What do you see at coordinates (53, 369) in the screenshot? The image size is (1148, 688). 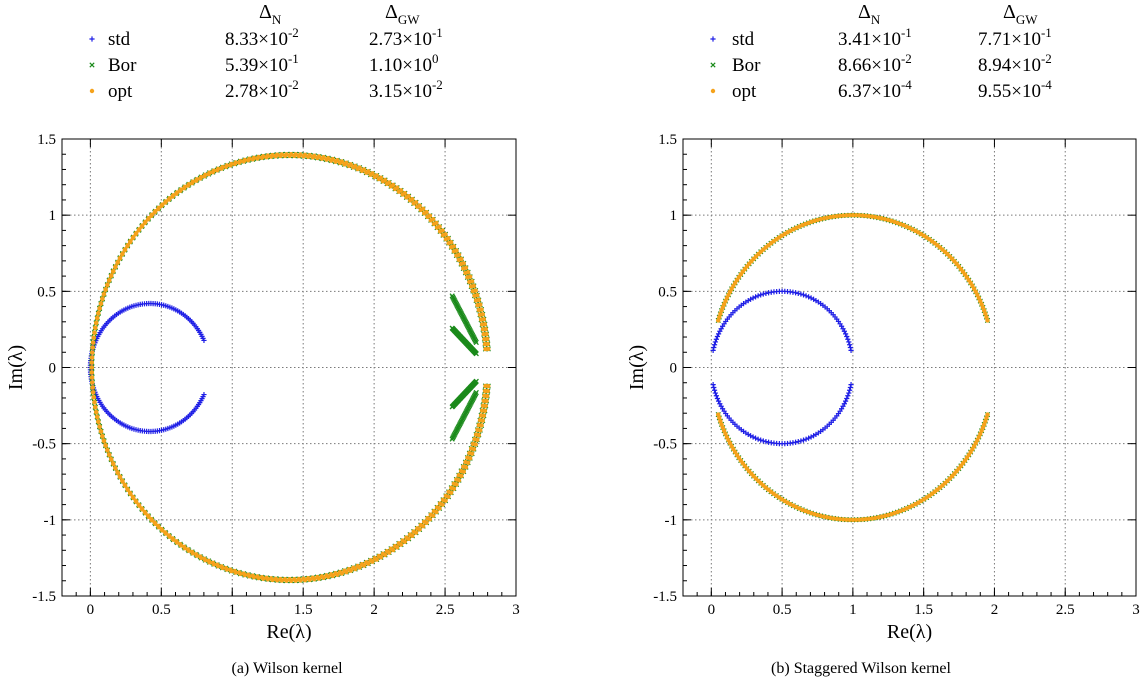 I see `y-tick-label: 0` at bounding box center [53, 369].